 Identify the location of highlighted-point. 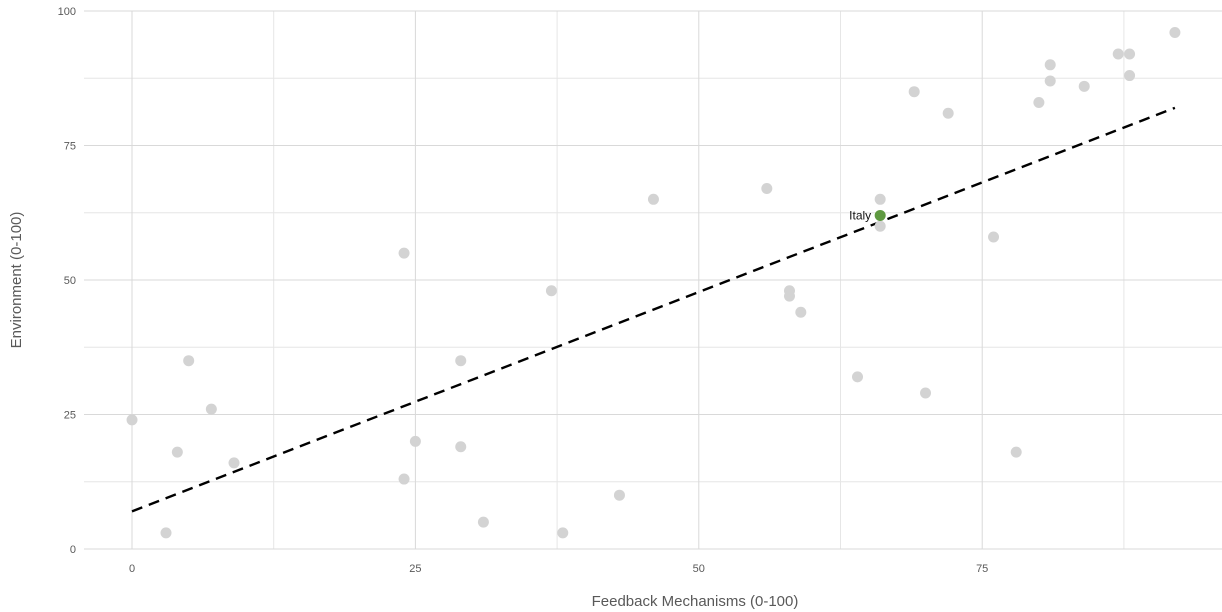
(880, 215).